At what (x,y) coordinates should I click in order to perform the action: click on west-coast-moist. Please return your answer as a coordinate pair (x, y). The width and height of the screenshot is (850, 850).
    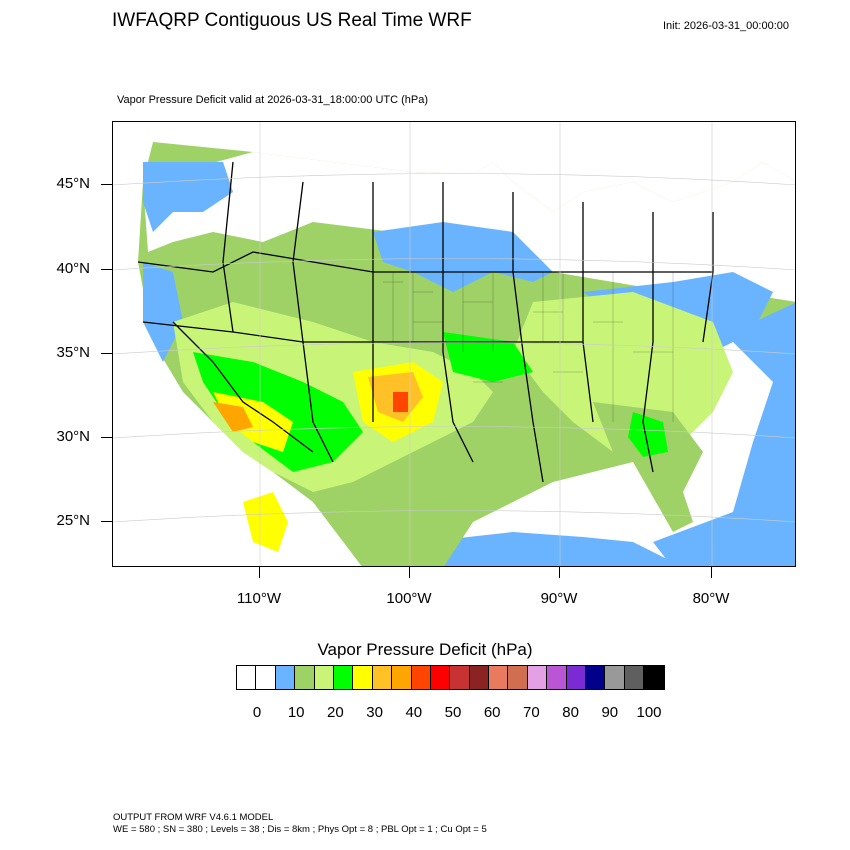
    Looking at the image, I should click on (163, 312).